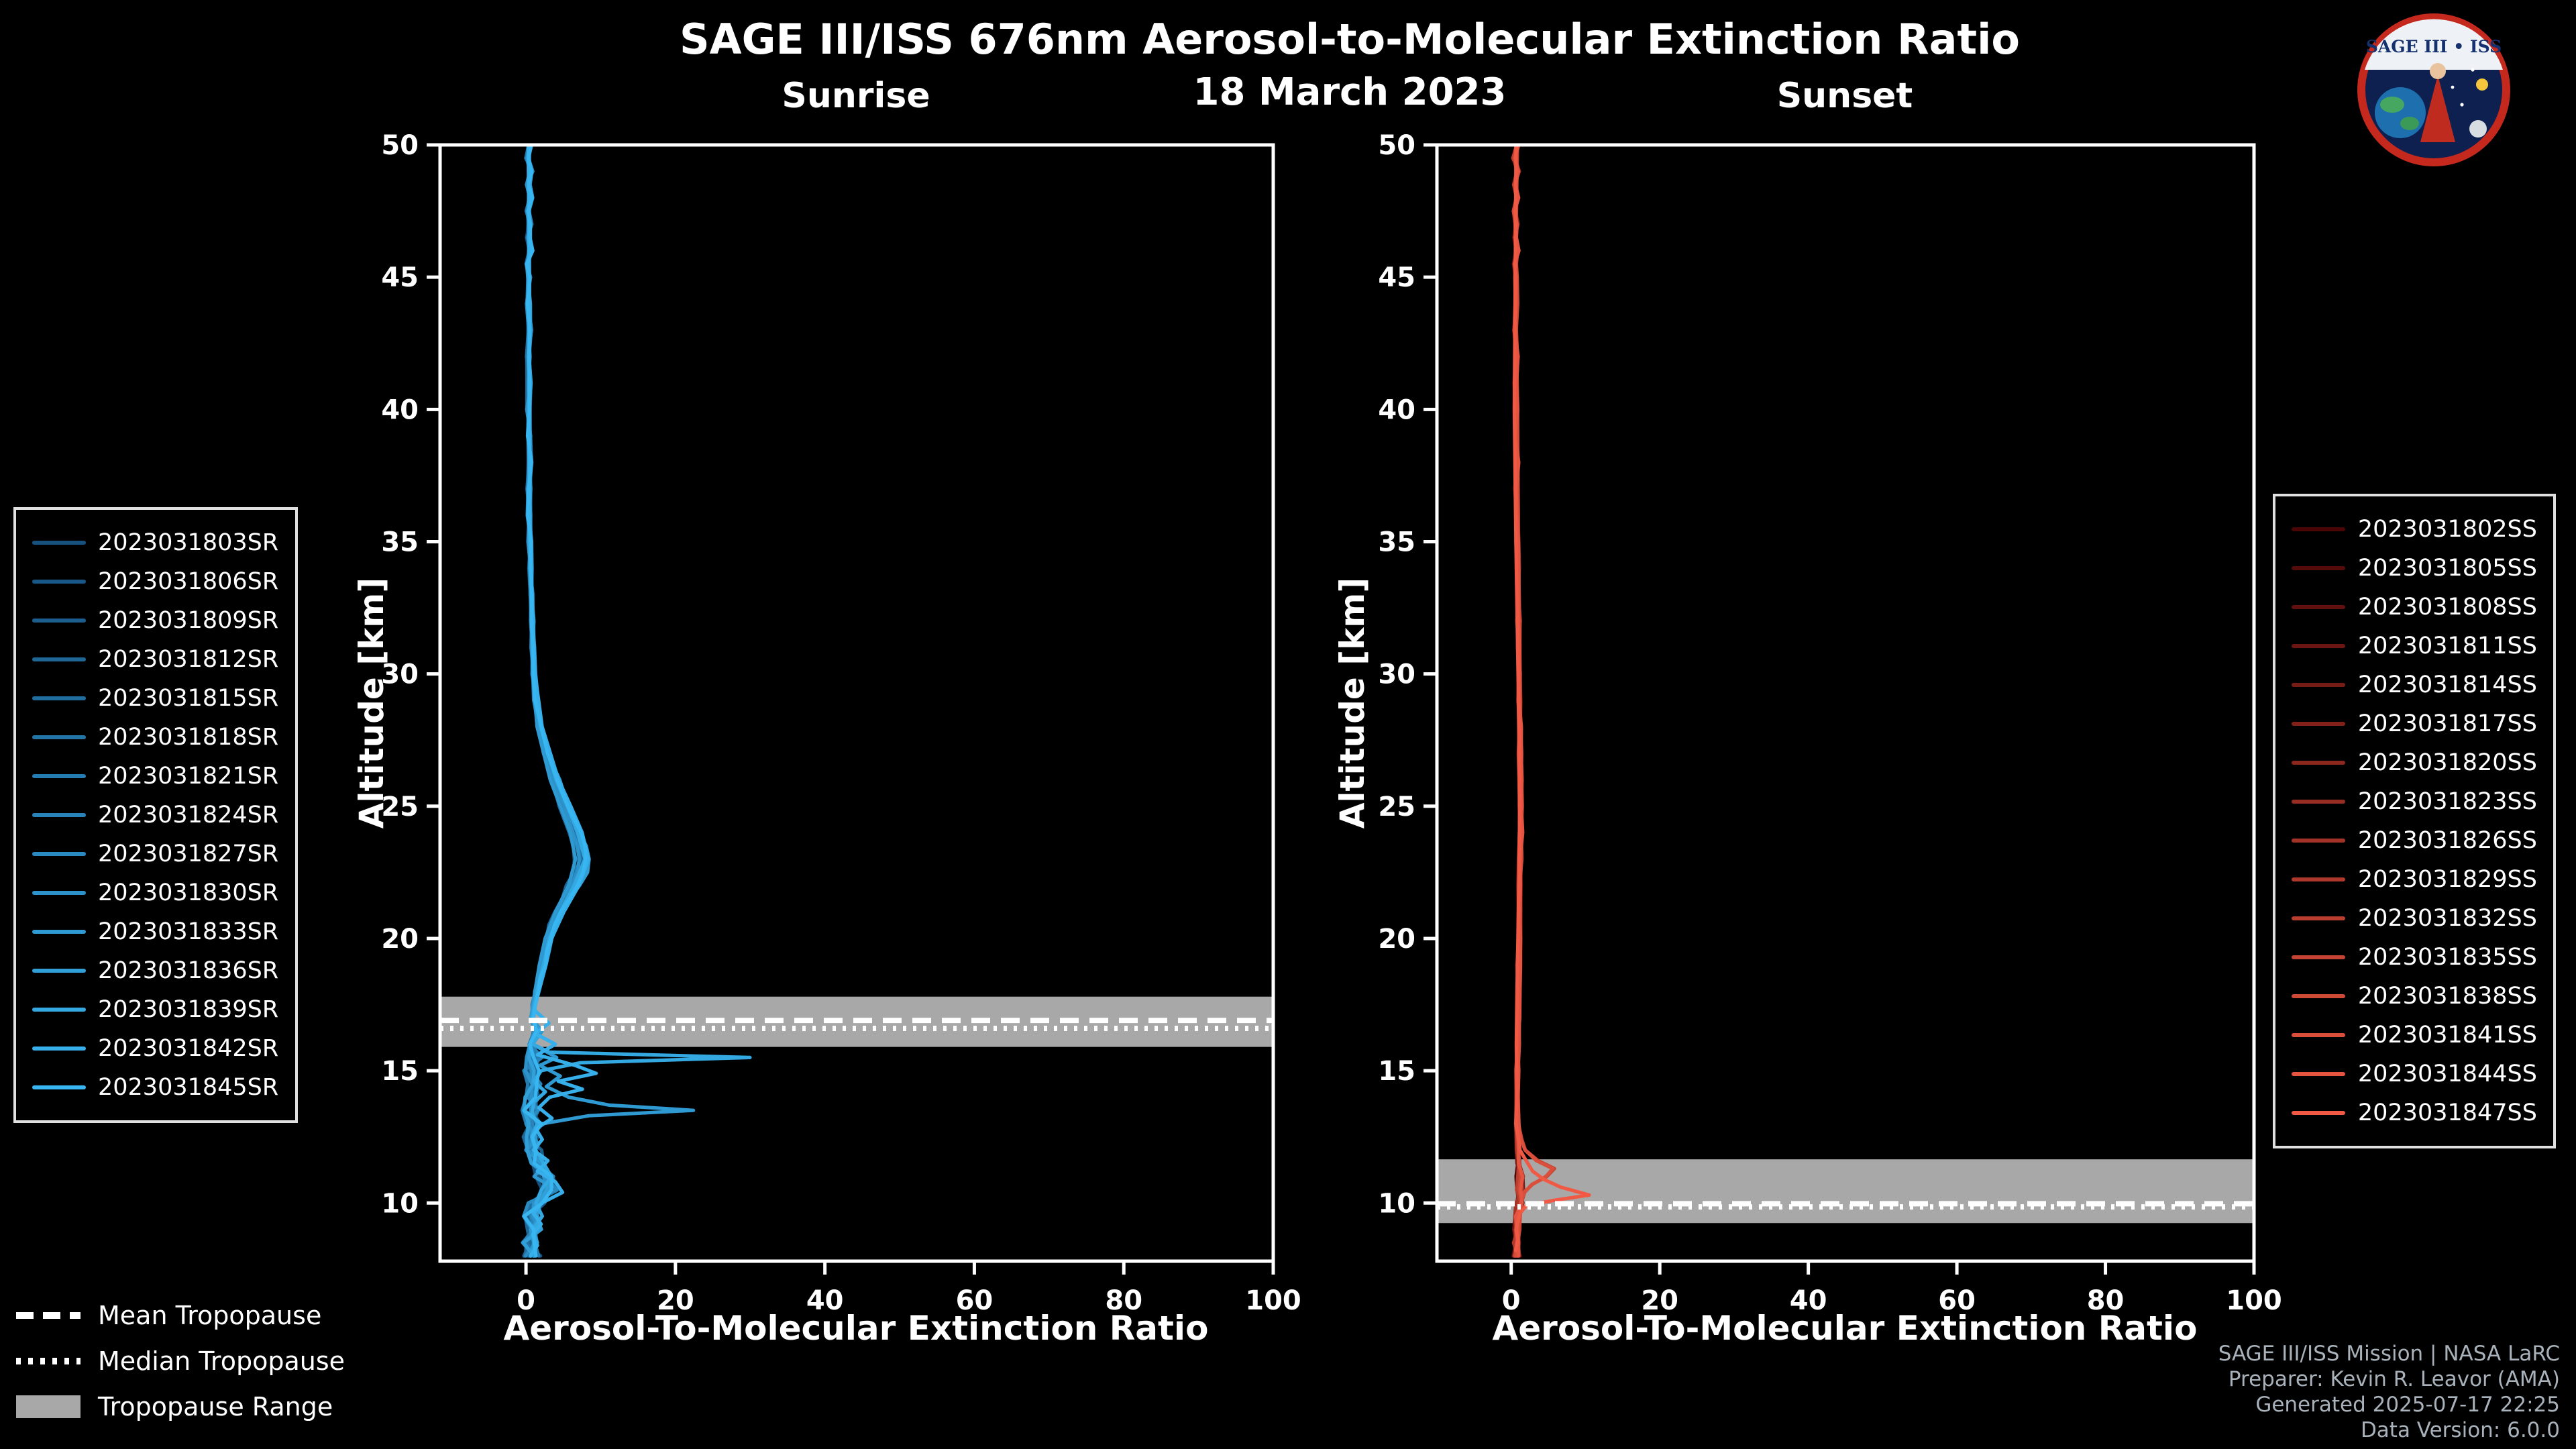 The image size is (2576, 1449). Describe the element at coordinates (2447, 1035) in the screenshot. I see `legend-event-label: 2023031841SS` at that location.